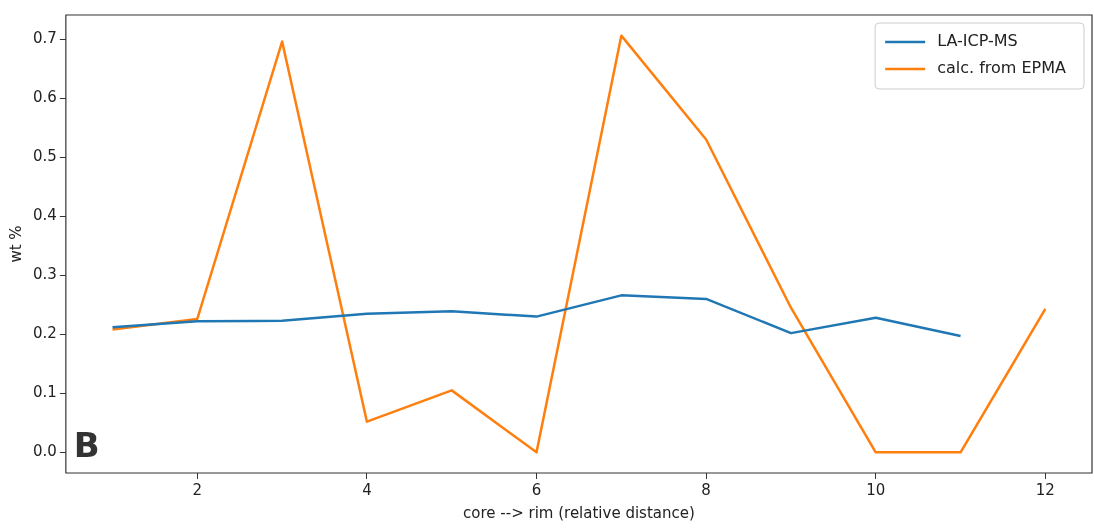 The image size is (1094, 529). I want to click on x-axis-title: core --> rim (relative distance), so click(579, 512).